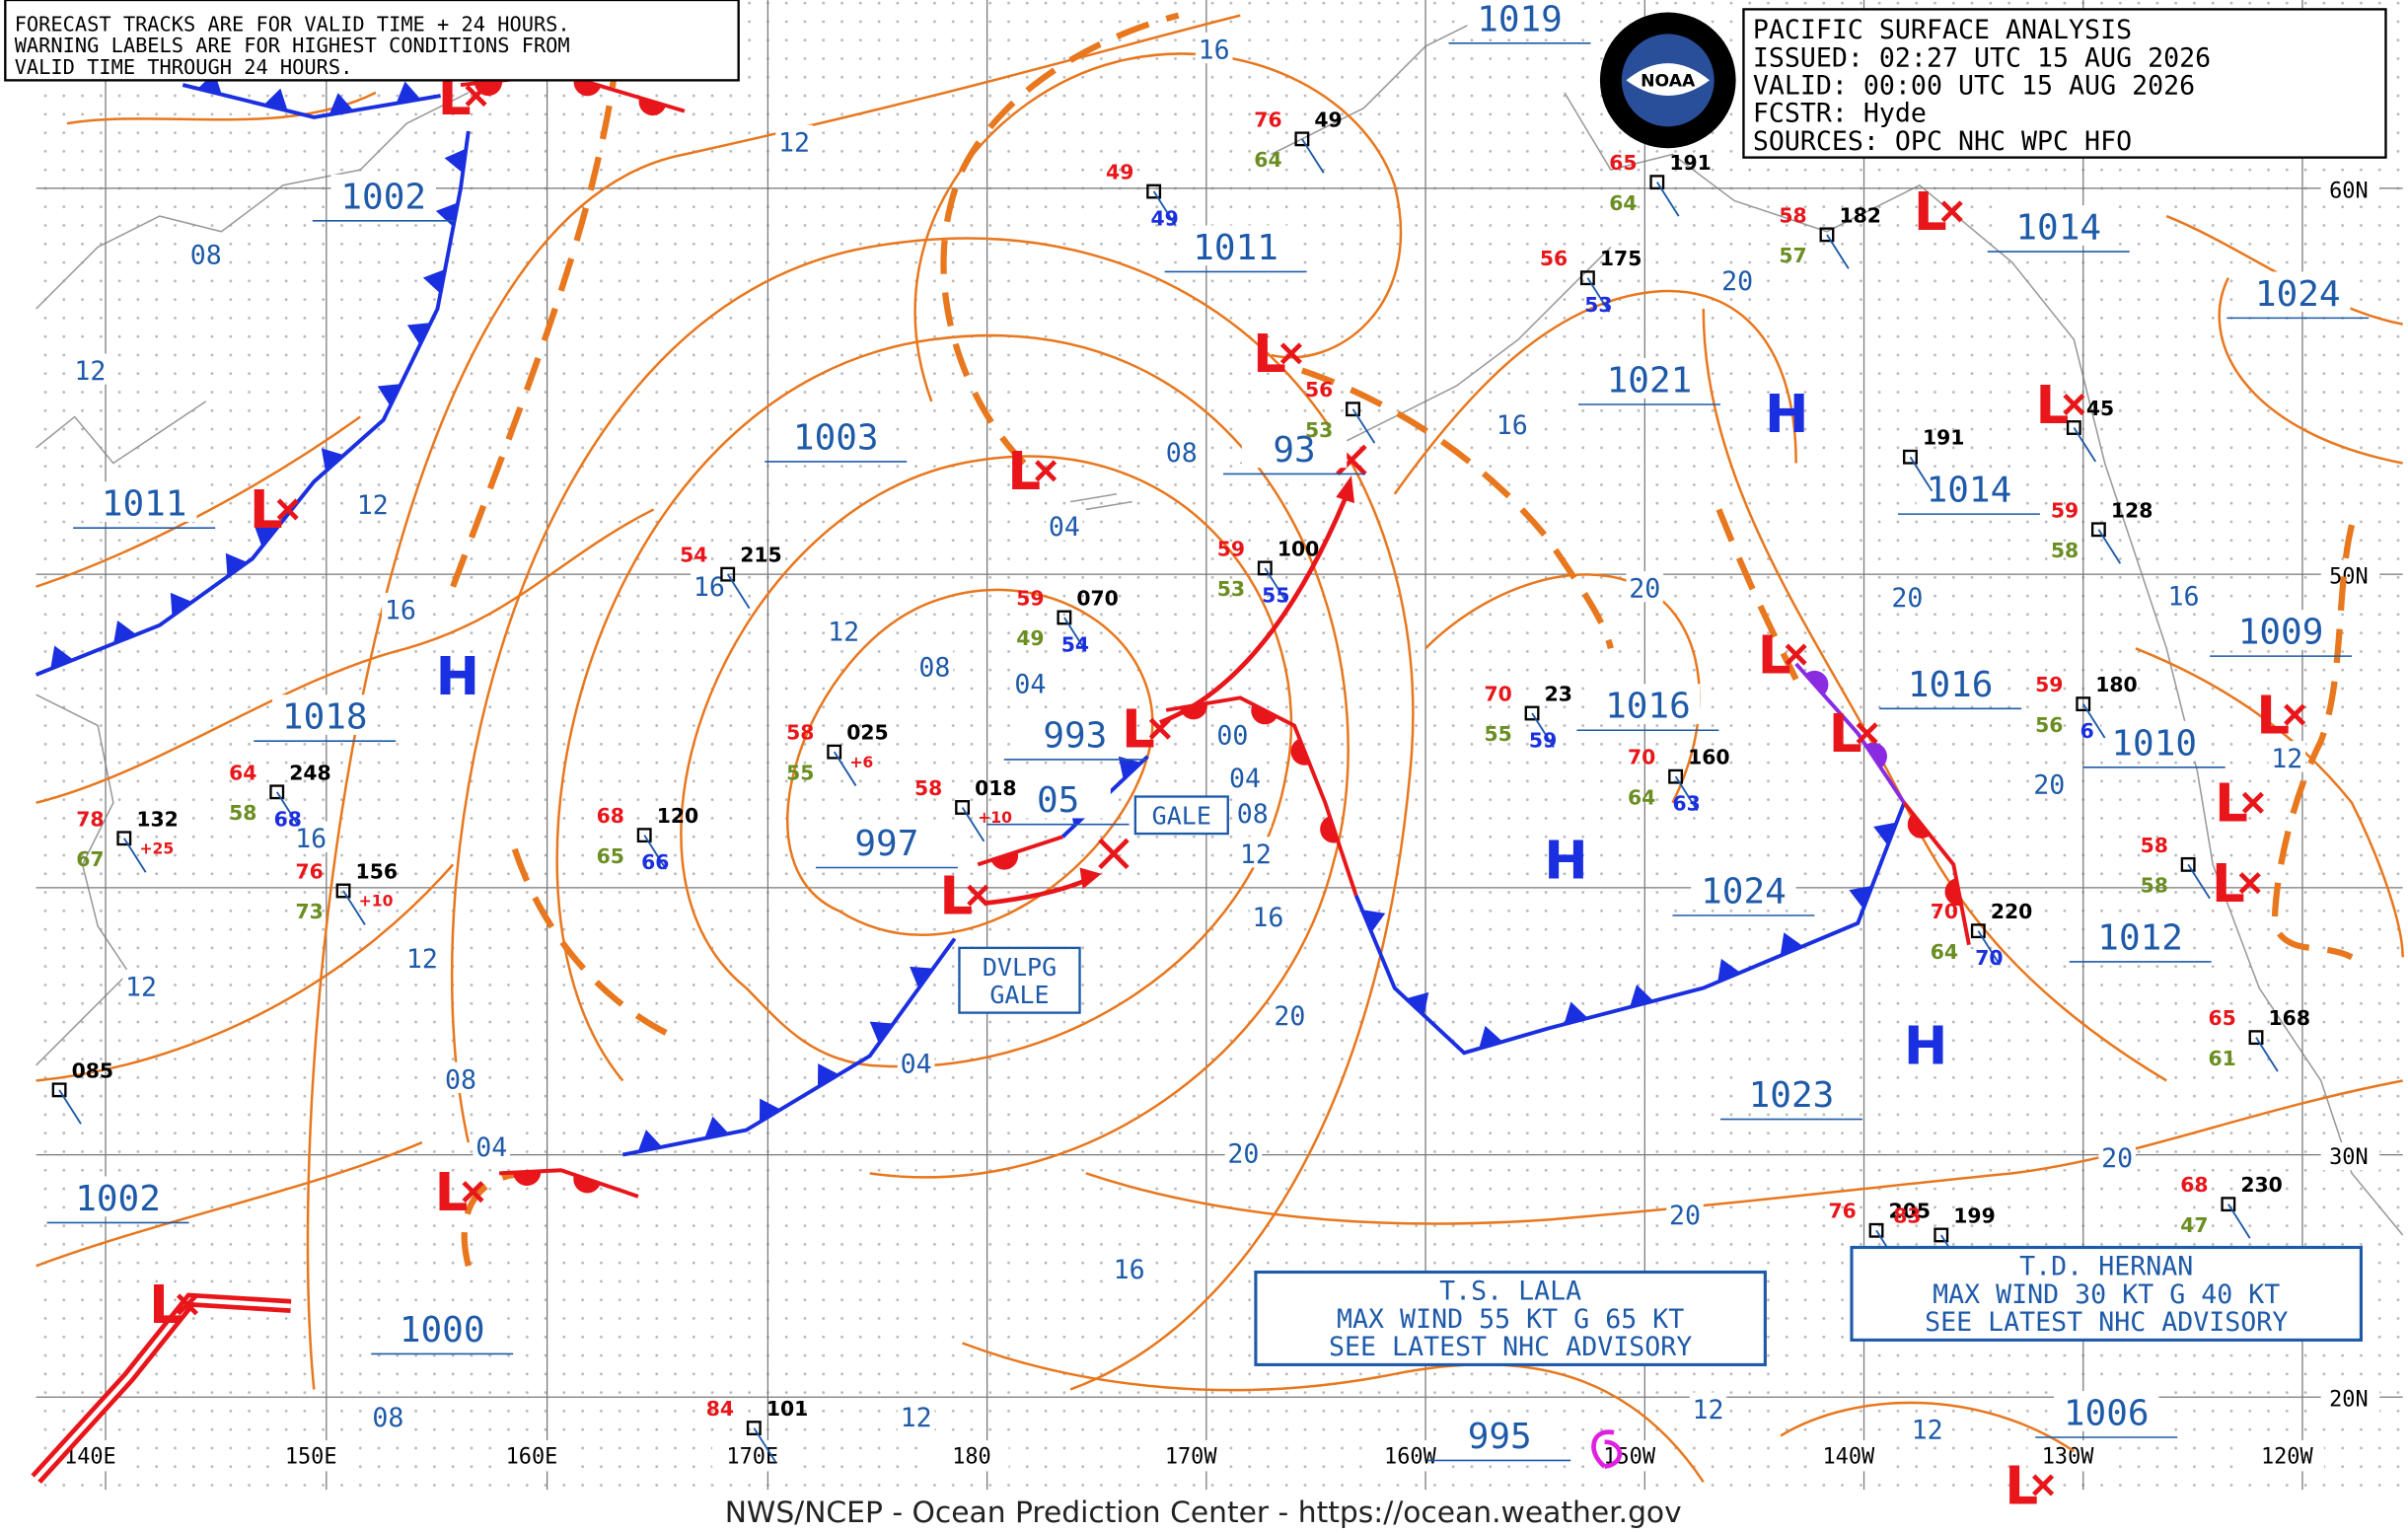  Describe the element at coordinates (1254, 607) in the screenshot. I see `forecast-track` at that location.